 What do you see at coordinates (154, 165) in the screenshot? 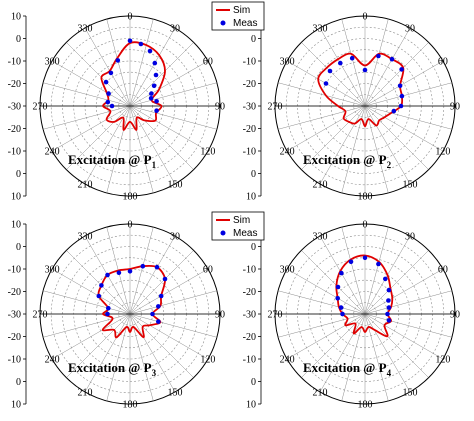
I see `panel-caption-subscript: 1` at bounding box center [154, 165].